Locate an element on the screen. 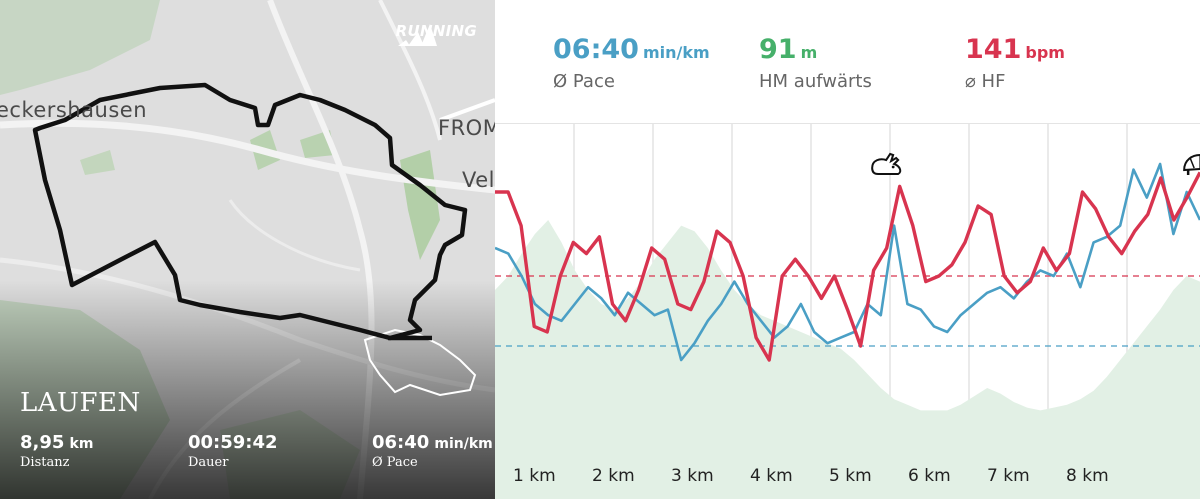  metric-elevation: 91 m HM aufwärts is located at coordinates (815, 63).